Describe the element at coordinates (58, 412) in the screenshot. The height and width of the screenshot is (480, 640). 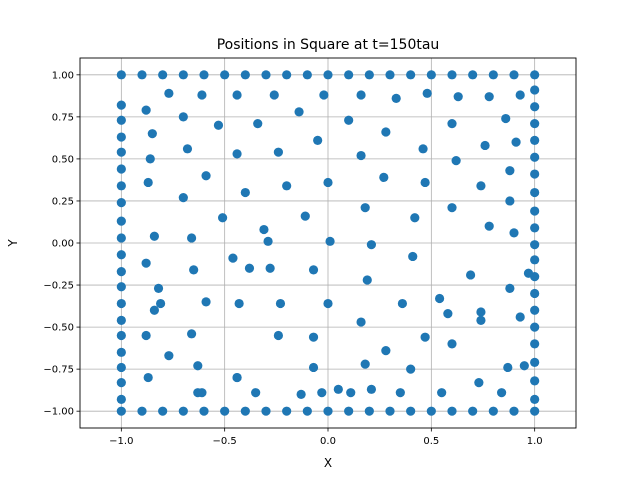
I see `y-tick-label: −1.00` at that location.